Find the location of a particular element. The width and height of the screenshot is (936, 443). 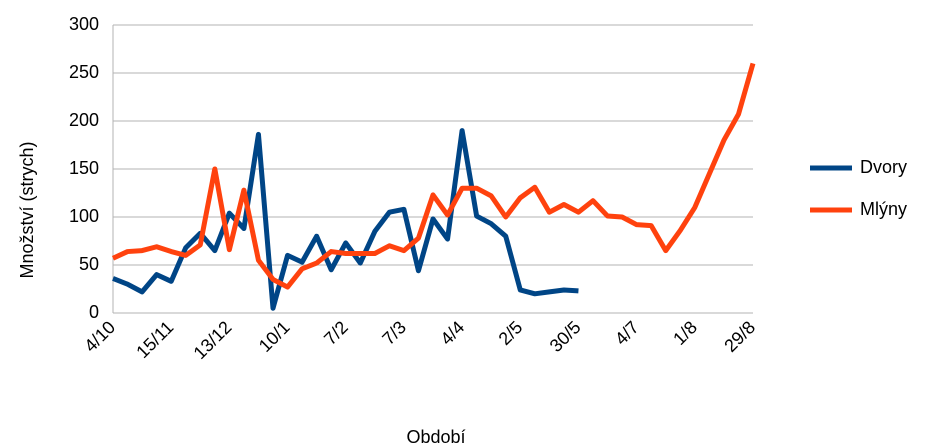

legend-label: Dvory is located at coordinates (883, 167).